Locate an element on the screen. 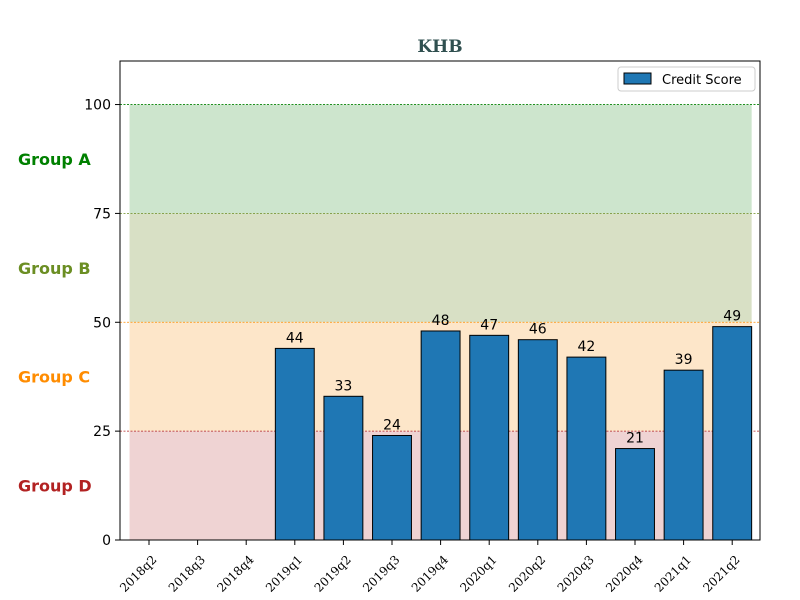 The width and height of the screenshot is (800, 600). legend: Credit Score is located at coordinates (686, 79).